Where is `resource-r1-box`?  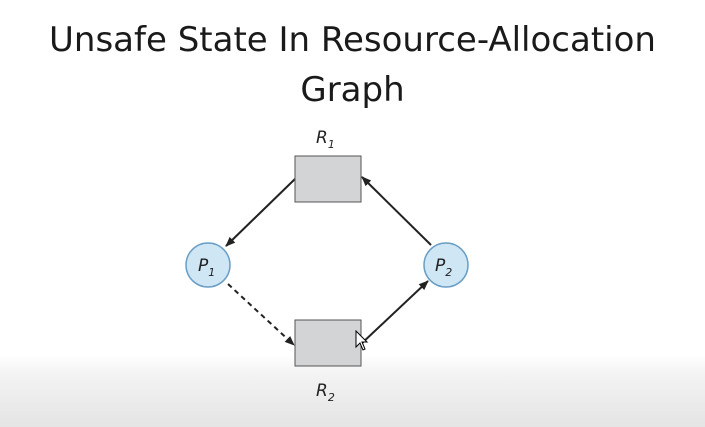
resource-r1-box is located at coordinates (328, 179).